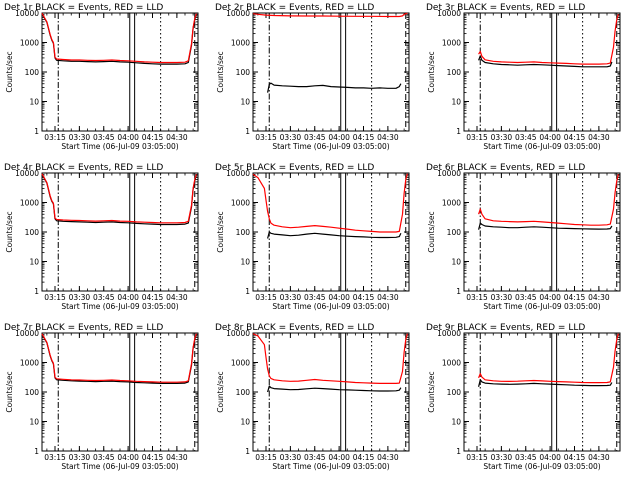 The image size is (640, 480). I want to click on chart-title: Det 9r BLACK = Events, RED = LLD, so click(505, 328).